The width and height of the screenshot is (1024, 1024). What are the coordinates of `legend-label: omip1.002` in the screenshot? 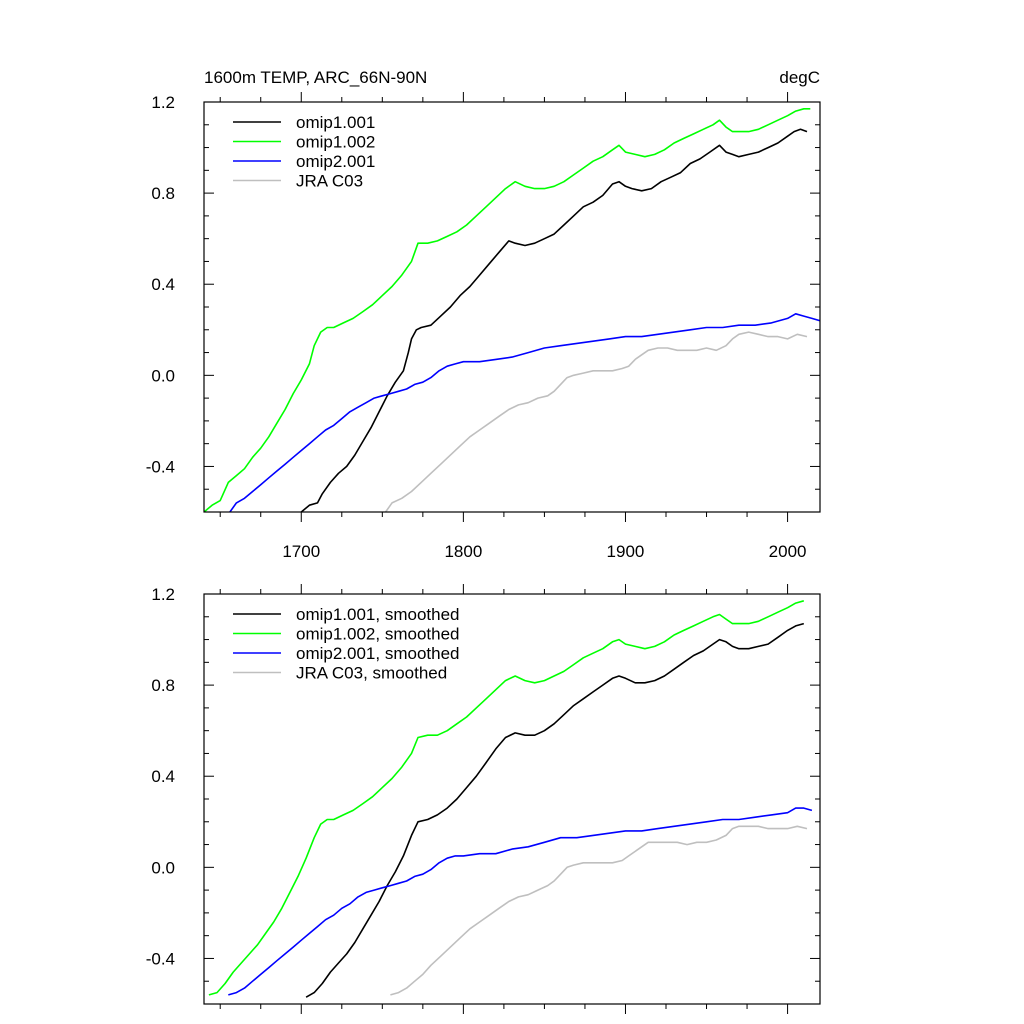 It's located at (335, 142).